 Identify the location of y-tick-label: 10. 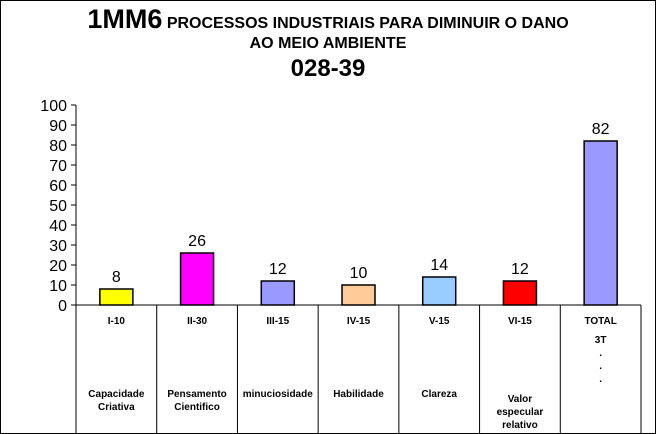
(58, 286).